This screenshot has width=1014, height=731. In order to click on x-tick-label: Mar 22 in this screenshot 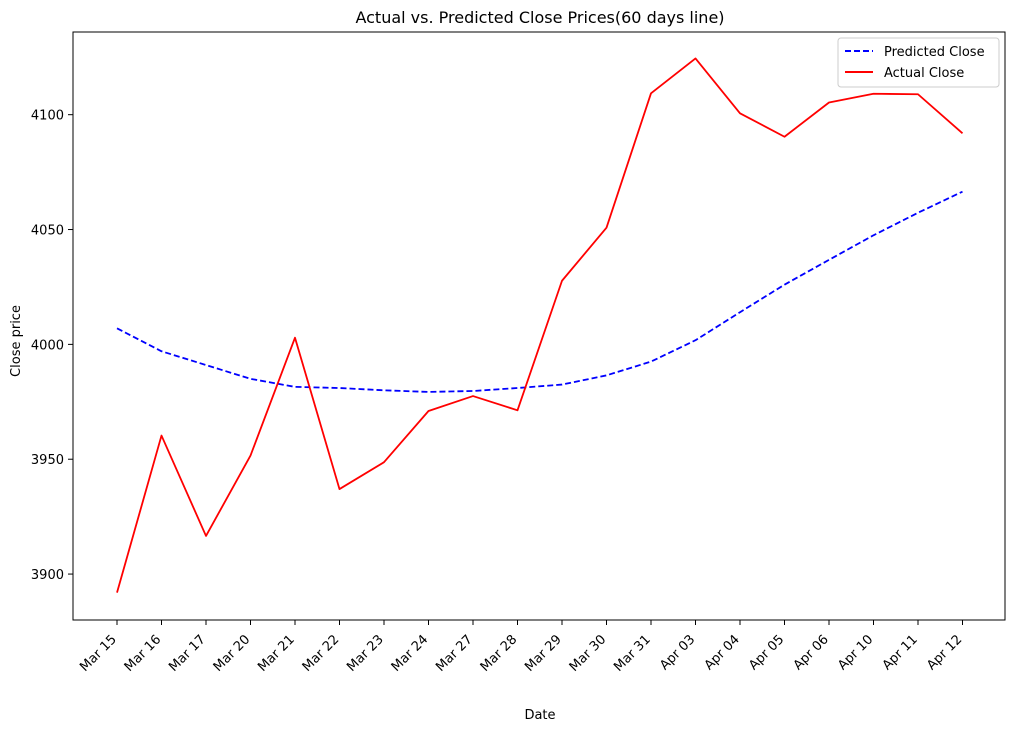, I will do `click(321, 653)`.